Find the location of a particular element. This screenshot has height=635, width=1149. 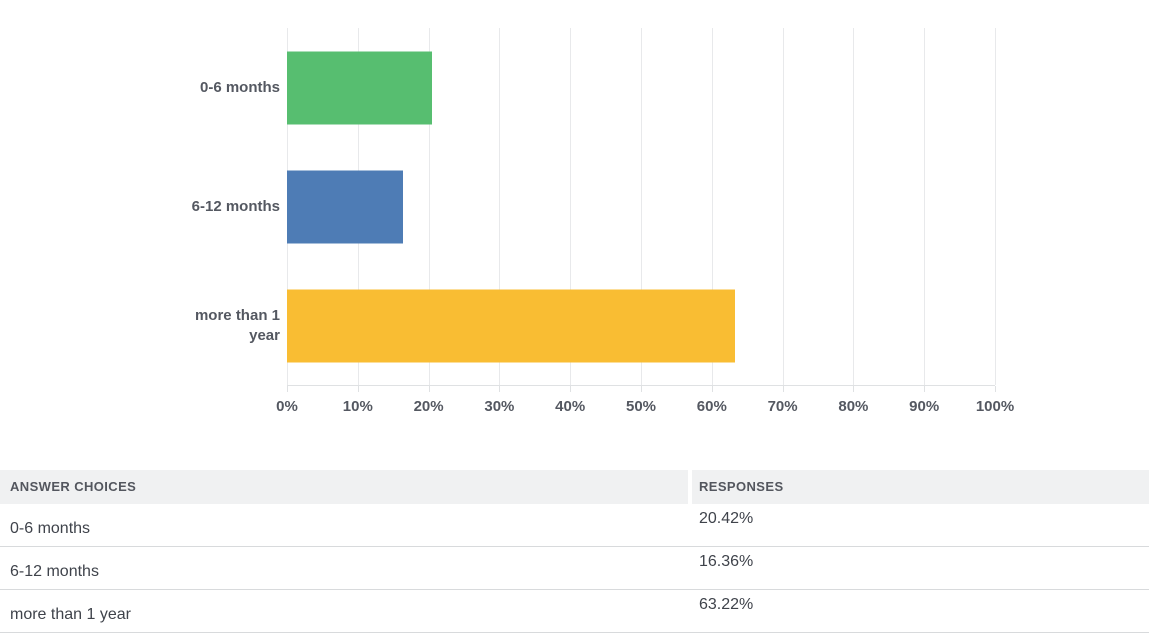

category-label-row: 6-12 months is located at coordinates (140, 206).